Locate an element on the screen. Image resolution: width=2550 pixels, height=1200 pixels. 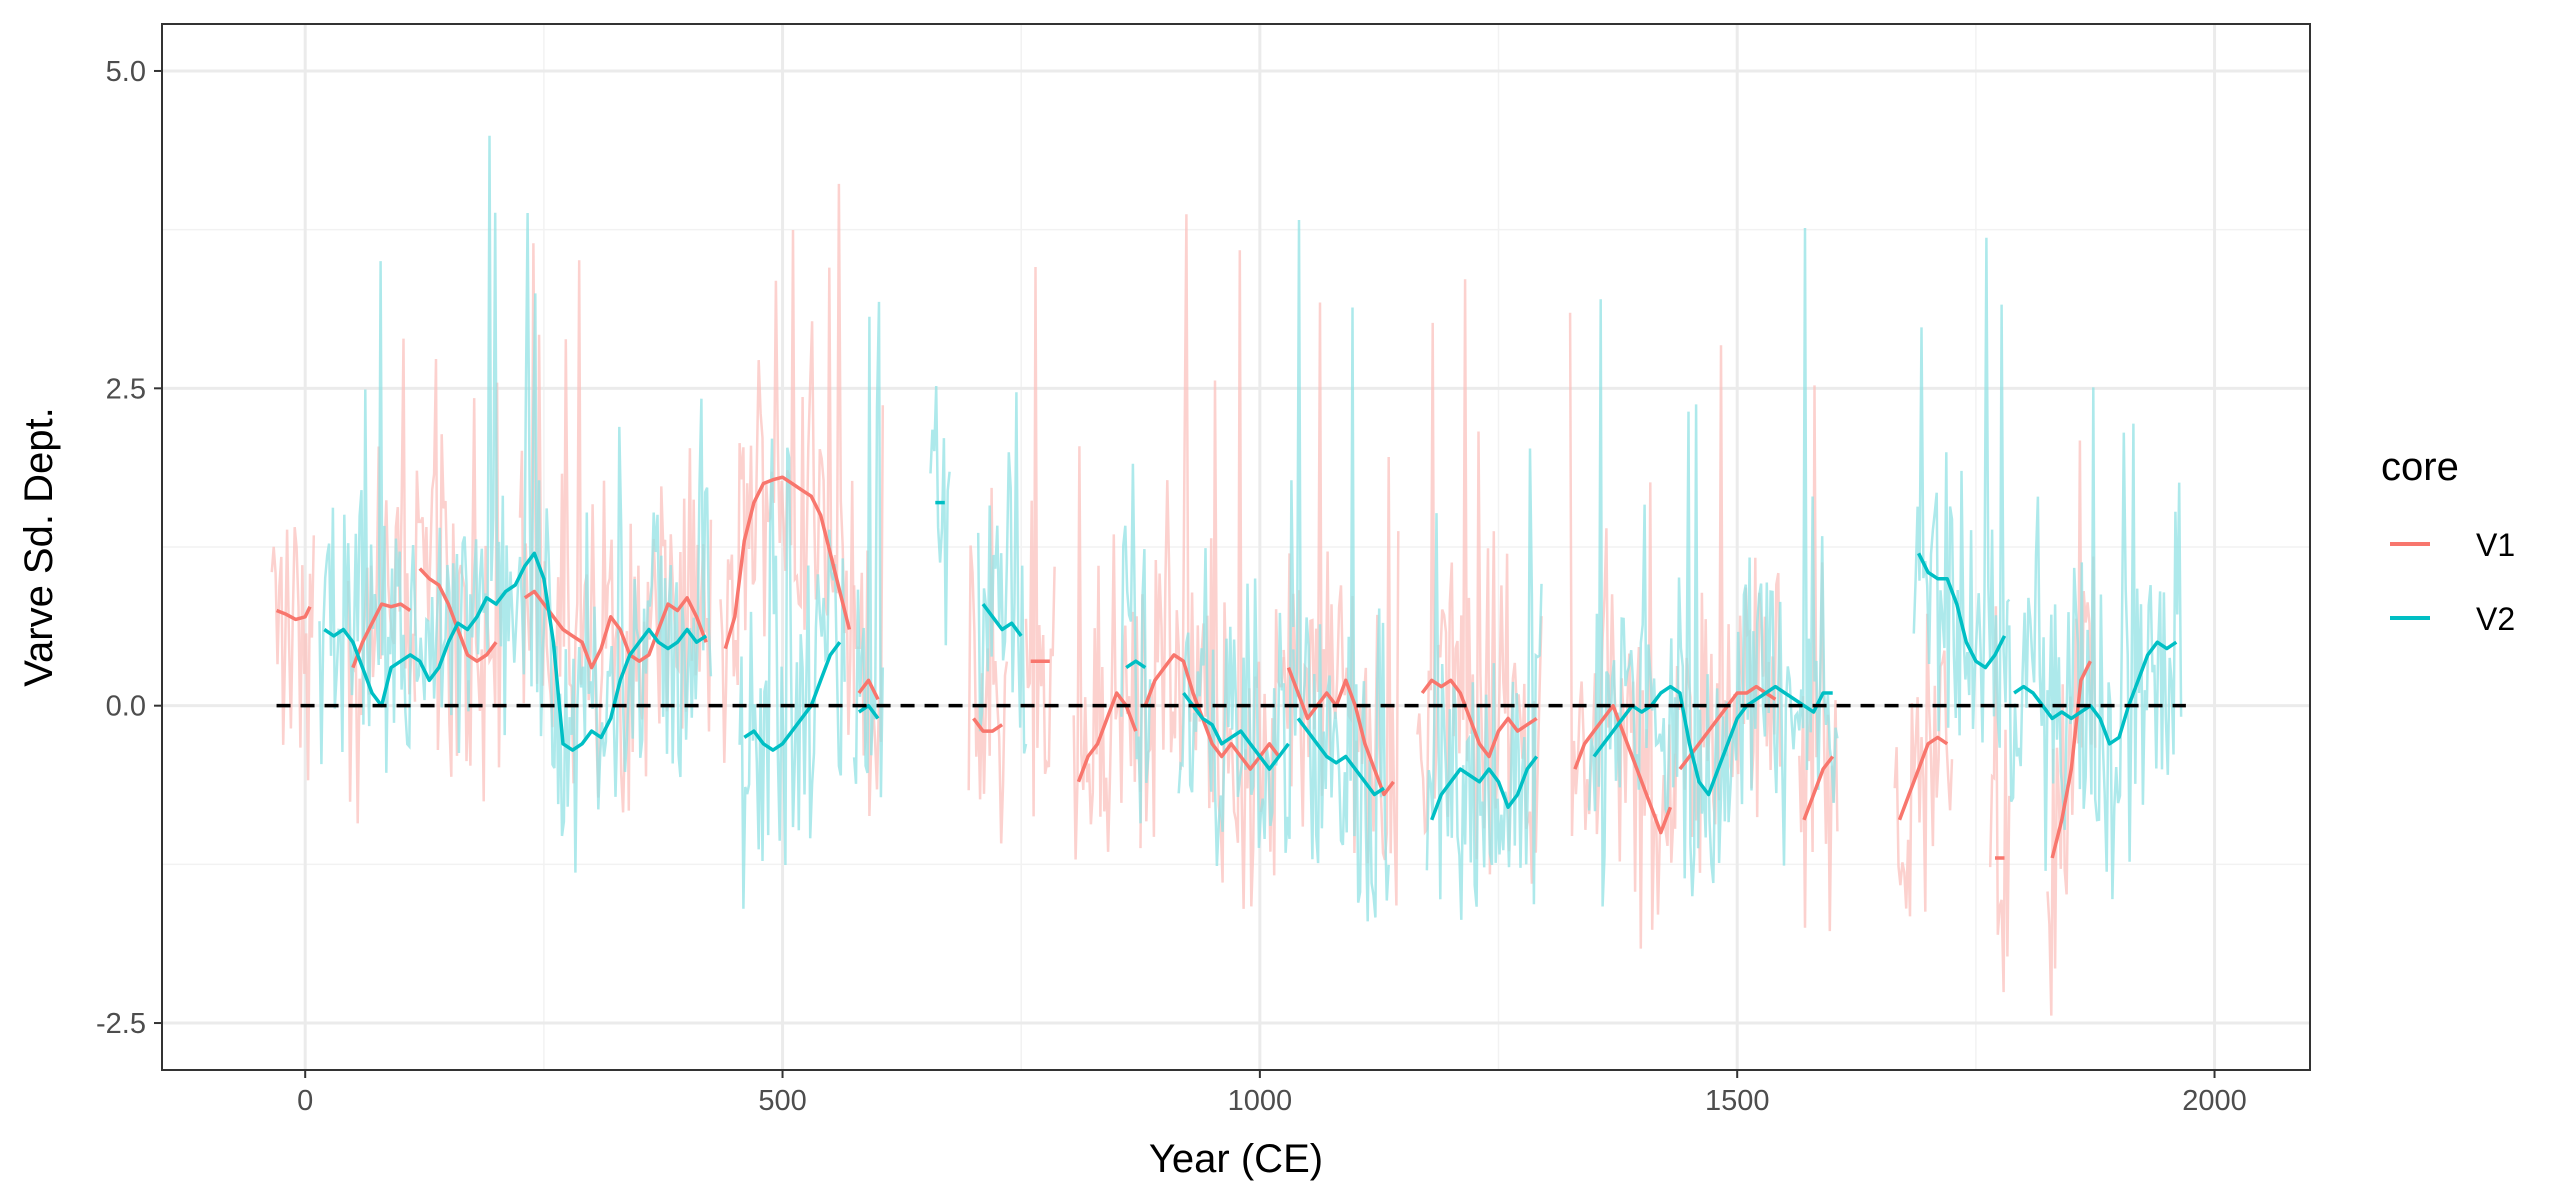
x-tick-label: 2000 is located at coordinates (2214, 1101).